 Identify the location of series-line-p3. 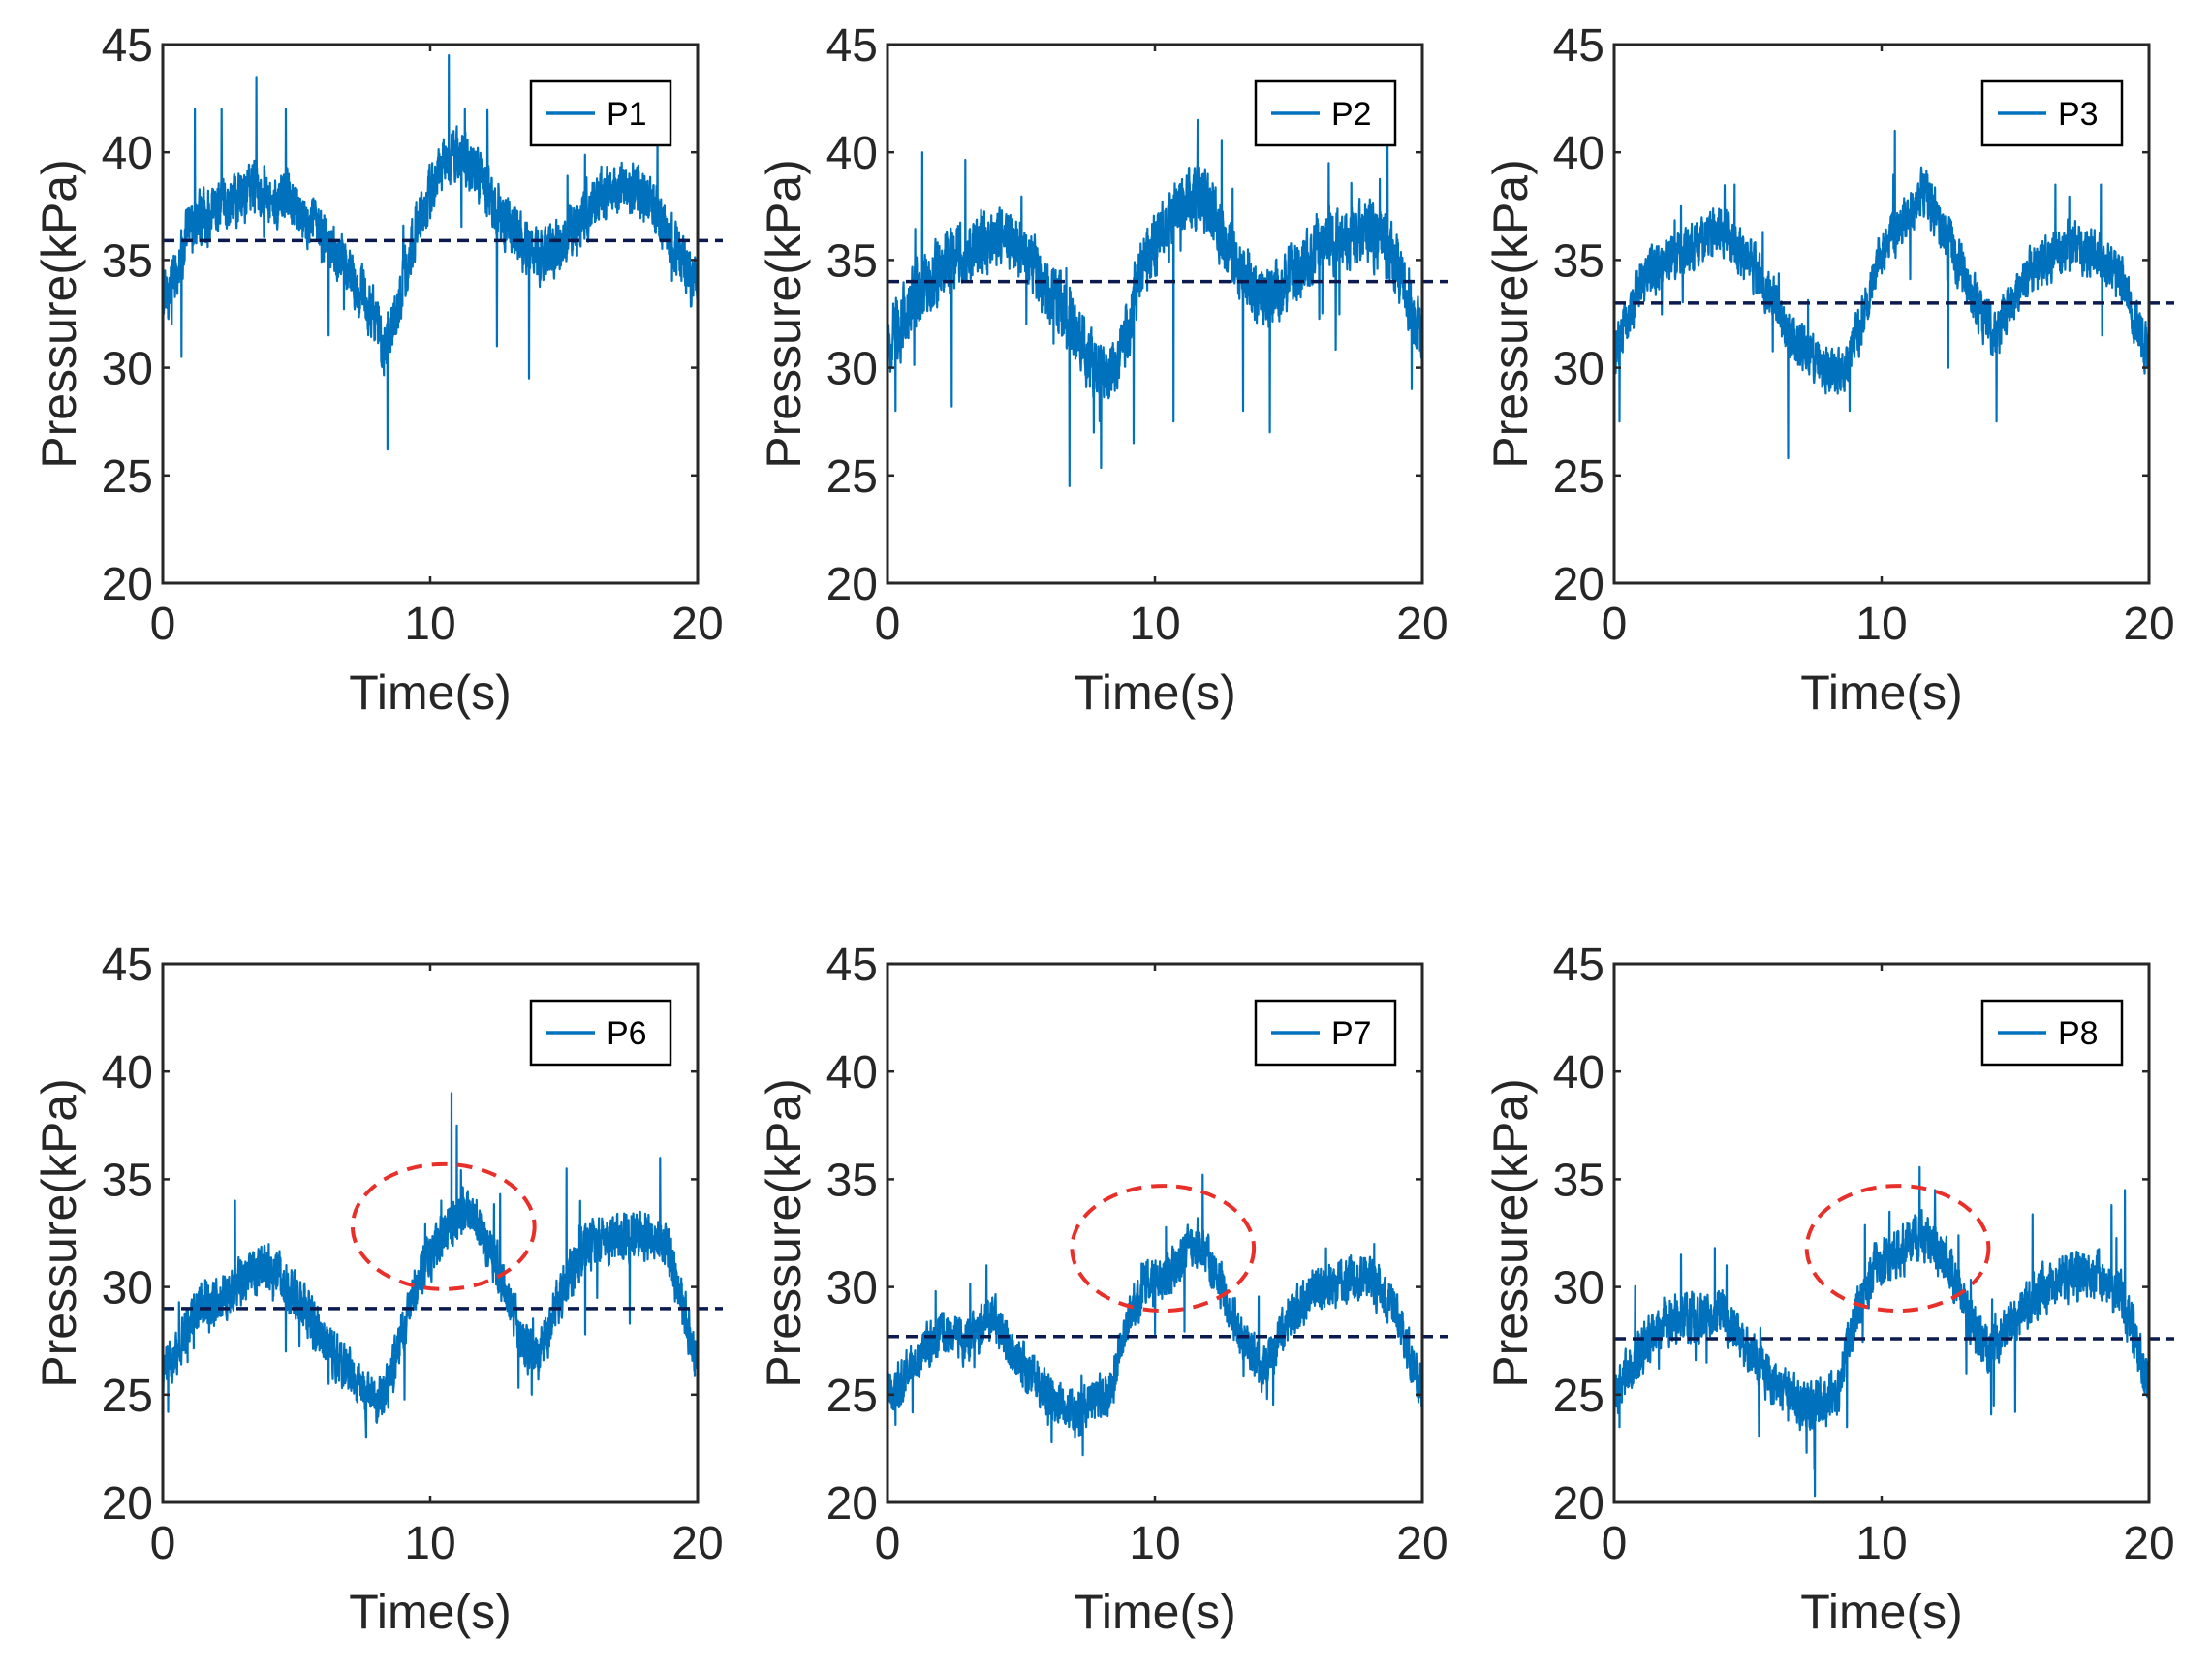
(1881, 294).